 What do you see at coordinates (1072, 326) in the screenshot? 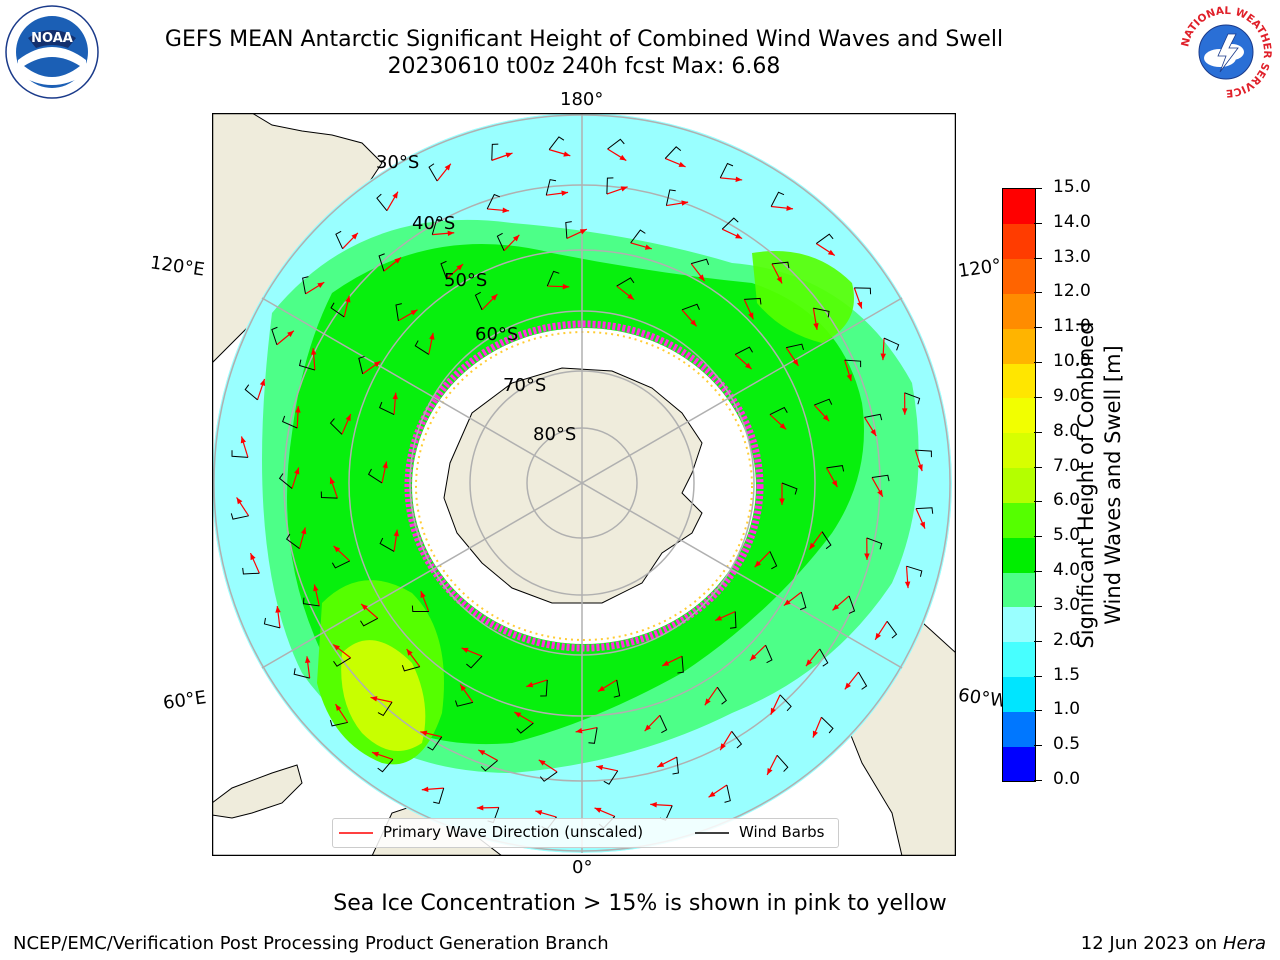
I see `colorbar-tick-label: 11.0` at bounding box center [1072, 326].